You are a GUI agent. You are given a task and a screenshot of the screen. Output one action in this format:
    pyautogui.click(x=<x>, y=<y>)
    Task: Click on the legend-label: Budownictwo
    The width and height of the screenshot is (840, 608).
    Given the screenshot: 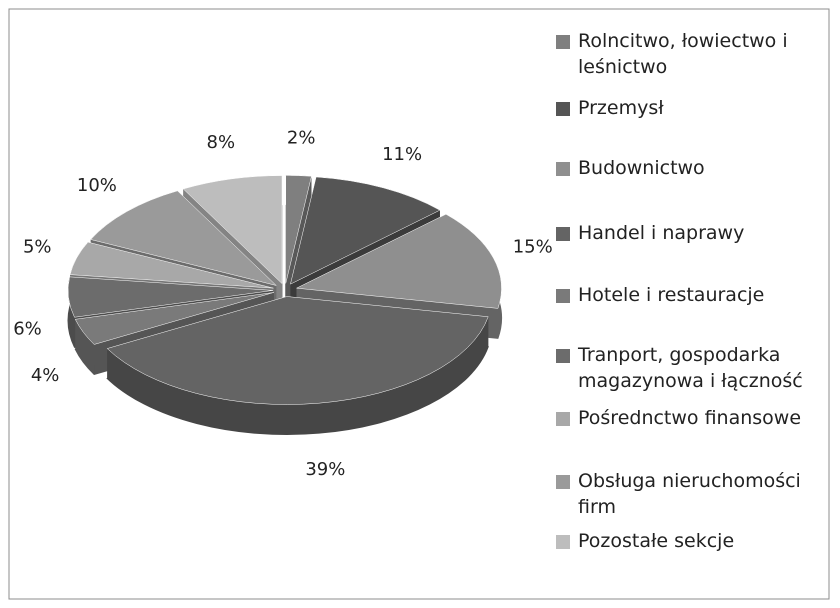 What is the action you would take?
    pyautogui.click(x=641, y=168)
    